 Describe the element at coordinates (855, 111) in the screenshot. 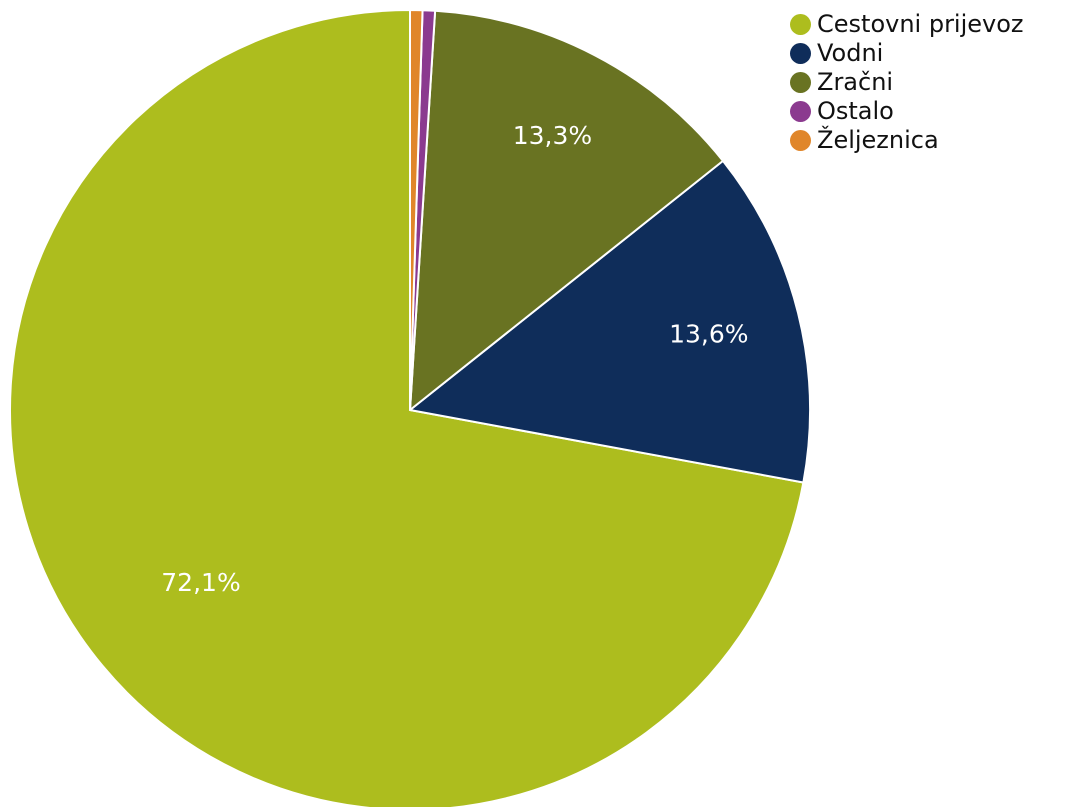

I see `legend-label: Ostalo` at that location.